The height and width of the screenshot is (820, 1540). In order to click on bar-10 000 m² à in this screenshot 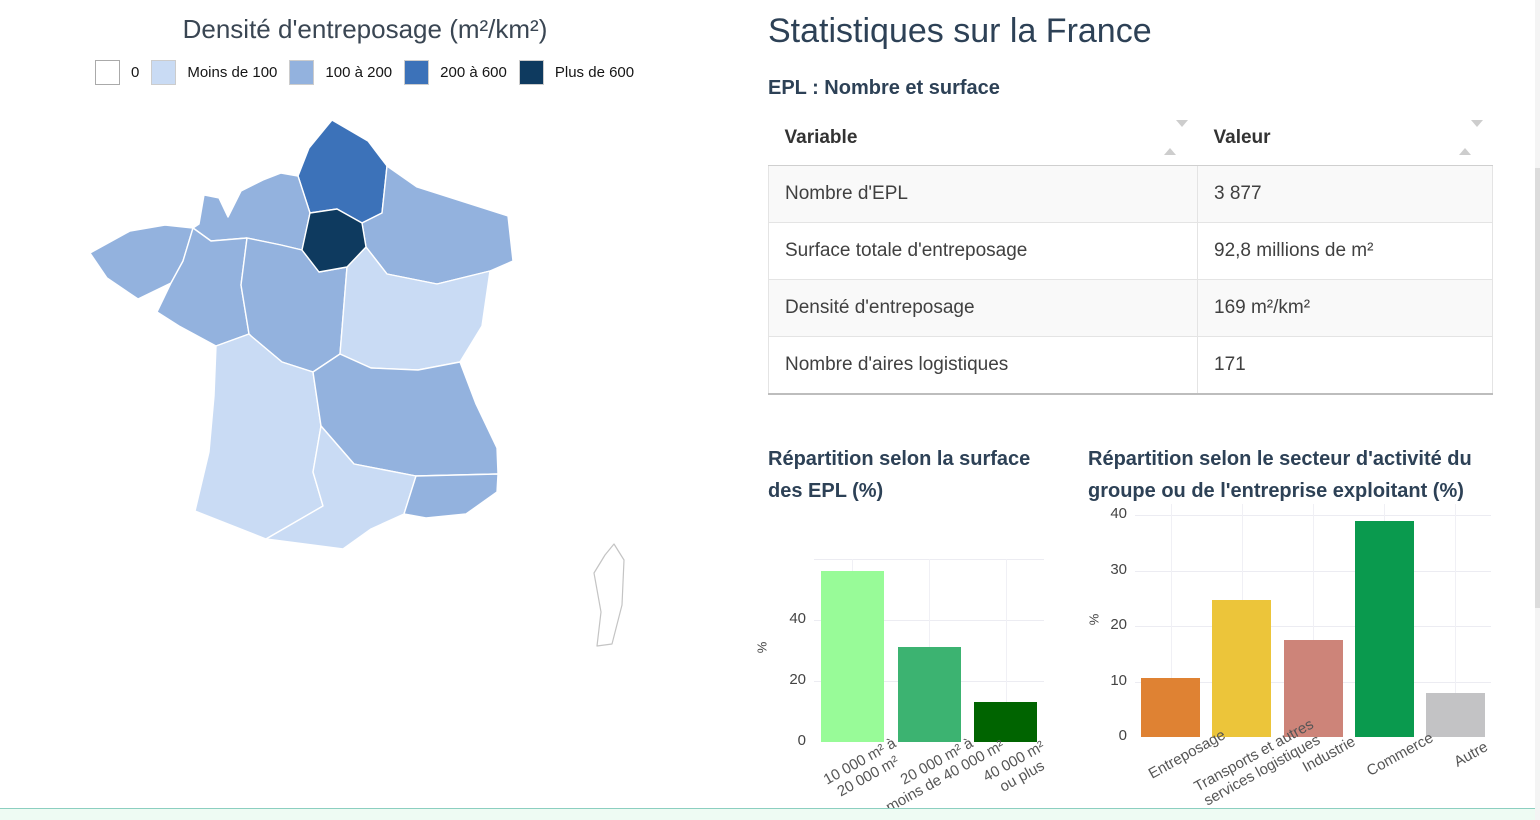, I will do `click(852, 656)`.